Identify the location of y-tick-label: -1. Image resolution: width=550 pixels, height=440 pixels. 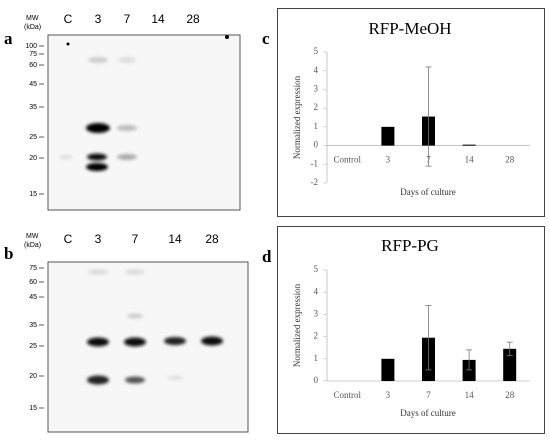
(315, 163).